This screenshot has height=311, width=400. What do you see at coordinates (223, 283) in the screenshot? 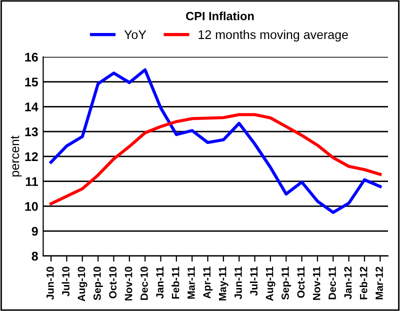
I see `x-tick-label: May-11` at bounding box center [223, 283].